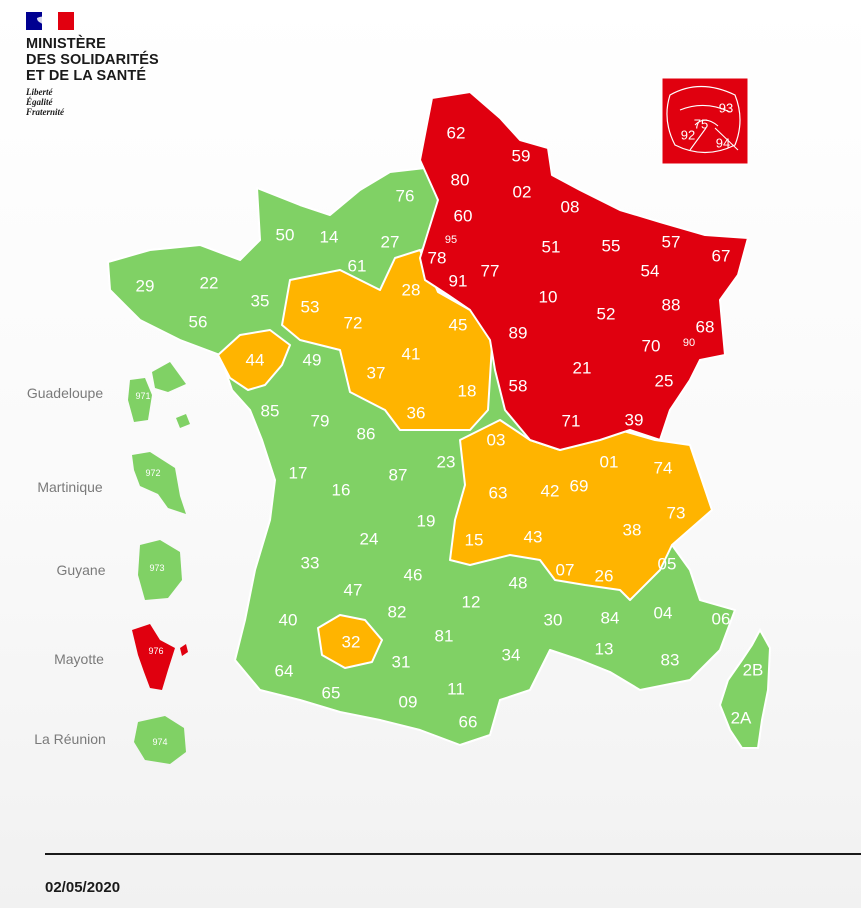 The height and width of the screenshot is (908, 861). Describe the element at coordinates (353, 323) in the screenshot. I see `department-label-72: 72` at that location.